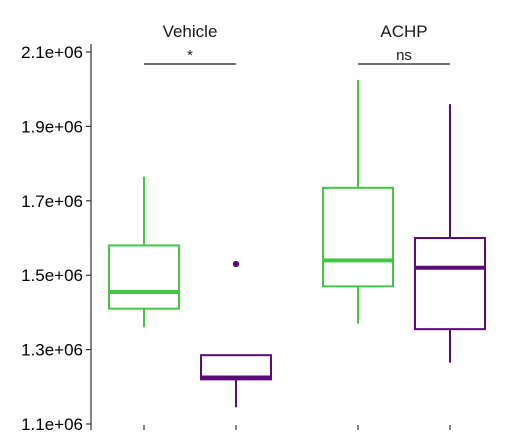 The image size is (516, 432). Describe the element at coordinates (52, 423) in the screenshot. I see `y-tick-label: 1.1e+06` at that location.